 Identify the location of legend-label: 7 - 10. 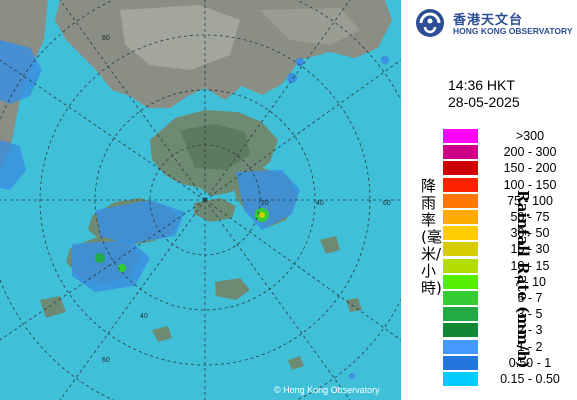
(530, 281).